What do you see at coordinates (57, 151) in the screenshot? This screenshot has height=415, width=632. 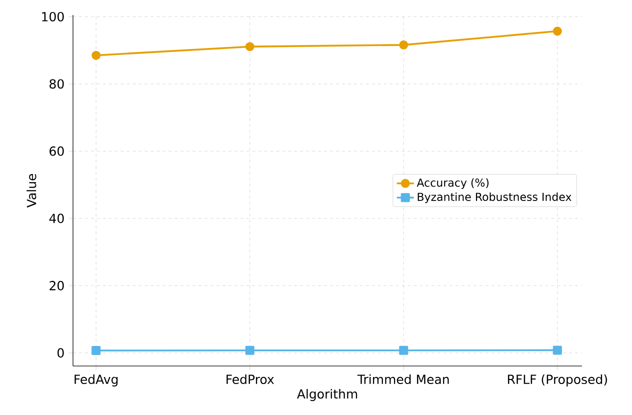 I see `y-tick-label: 60` at bounding box center [57, 151].